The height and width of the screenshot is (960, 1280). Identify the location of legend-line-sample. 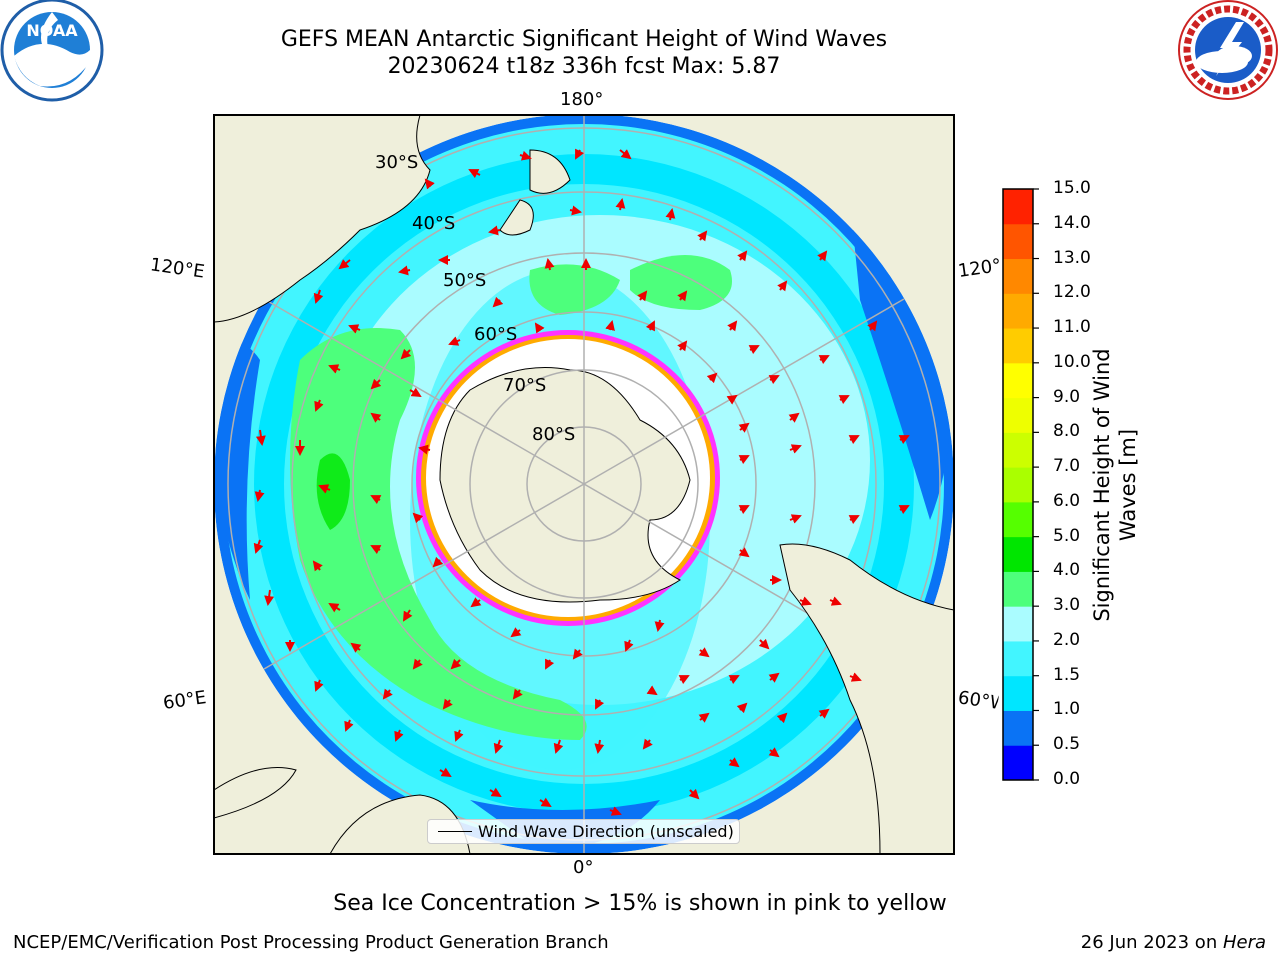
(455, 831).